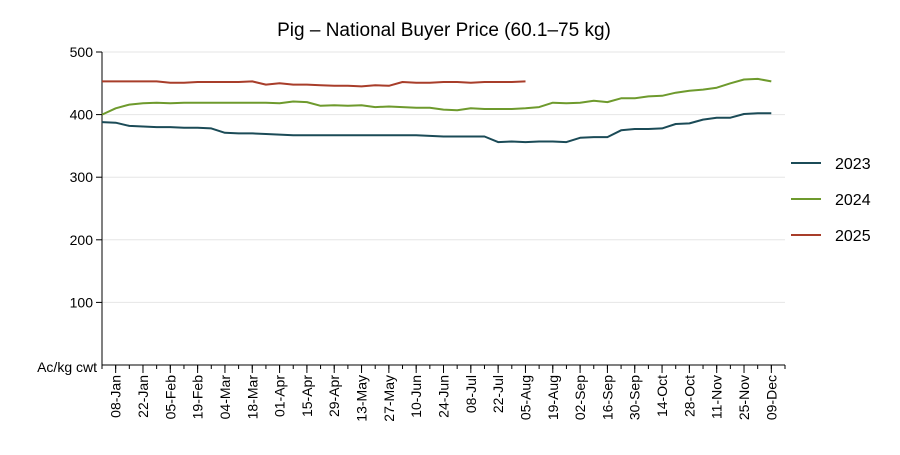  Describe the element at coordinates (334, 396) in the screenshot. I see `x-tick-label: 29-Apr` at that location.